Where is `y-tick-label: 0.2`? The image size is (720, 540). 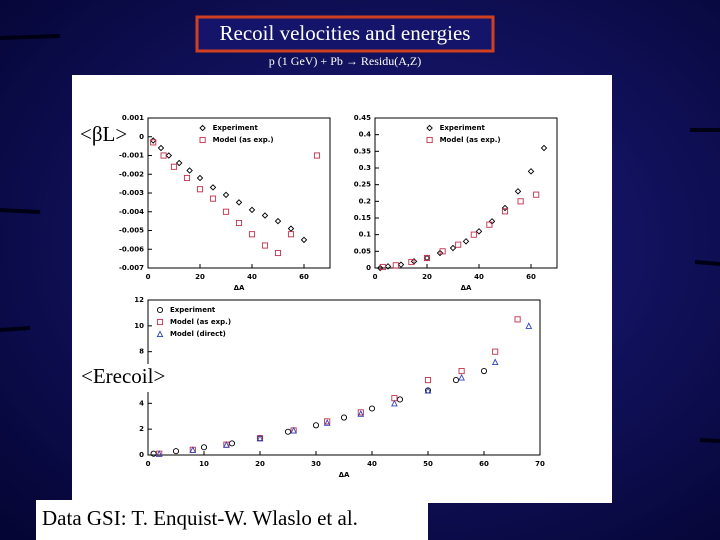
y-tick-label: 0.2 is located at coordinates (365, 201).